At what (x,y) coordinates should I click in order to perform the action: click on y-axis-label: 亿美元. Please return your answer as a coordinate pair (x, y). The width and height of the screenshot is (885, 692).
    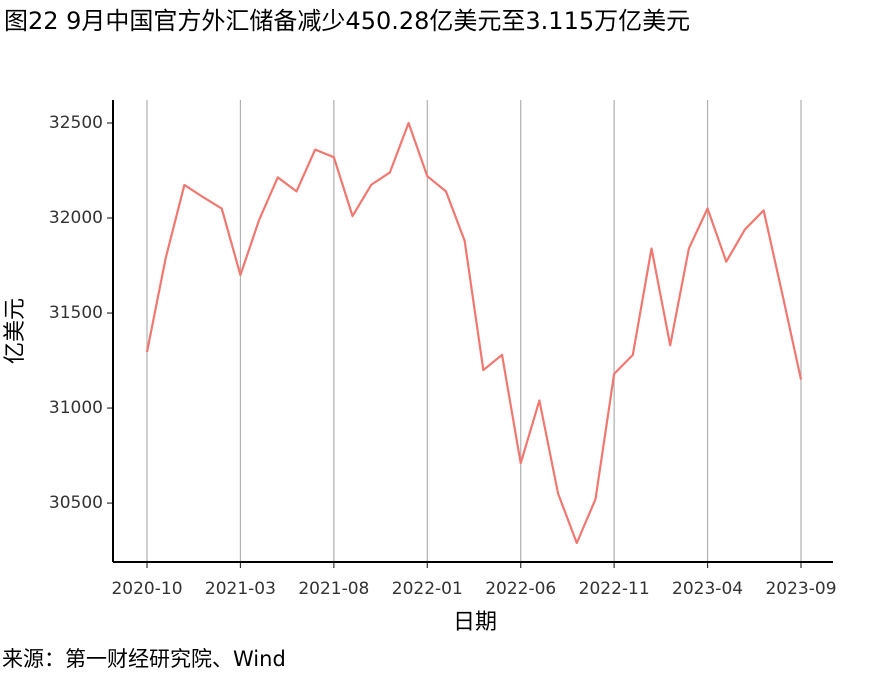
    Looking at the image, I should click on (15, 331).